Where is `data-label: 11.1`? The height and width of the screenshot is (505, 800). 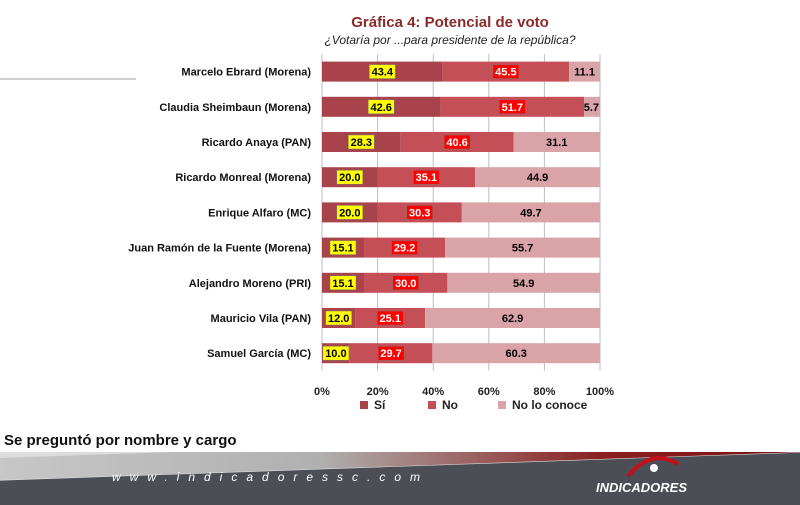
data-label: 11.1 is located at coordinates (584, 73).